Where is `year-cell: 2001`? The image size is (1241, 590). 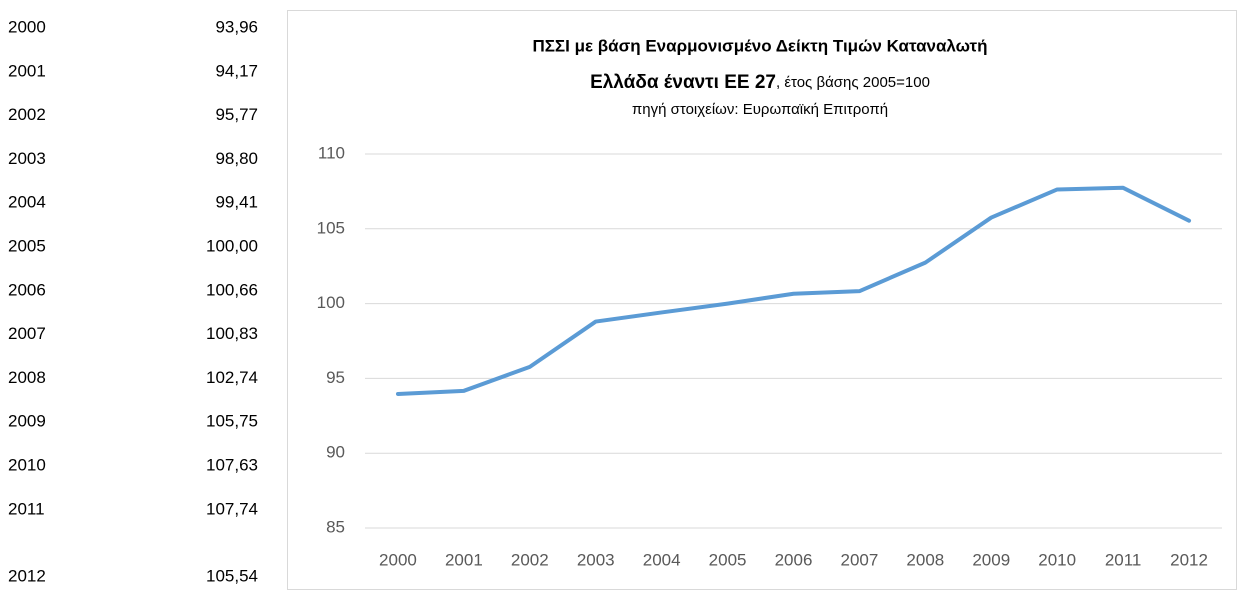
year-cell: 2001 is located at coordinates (27, 70).